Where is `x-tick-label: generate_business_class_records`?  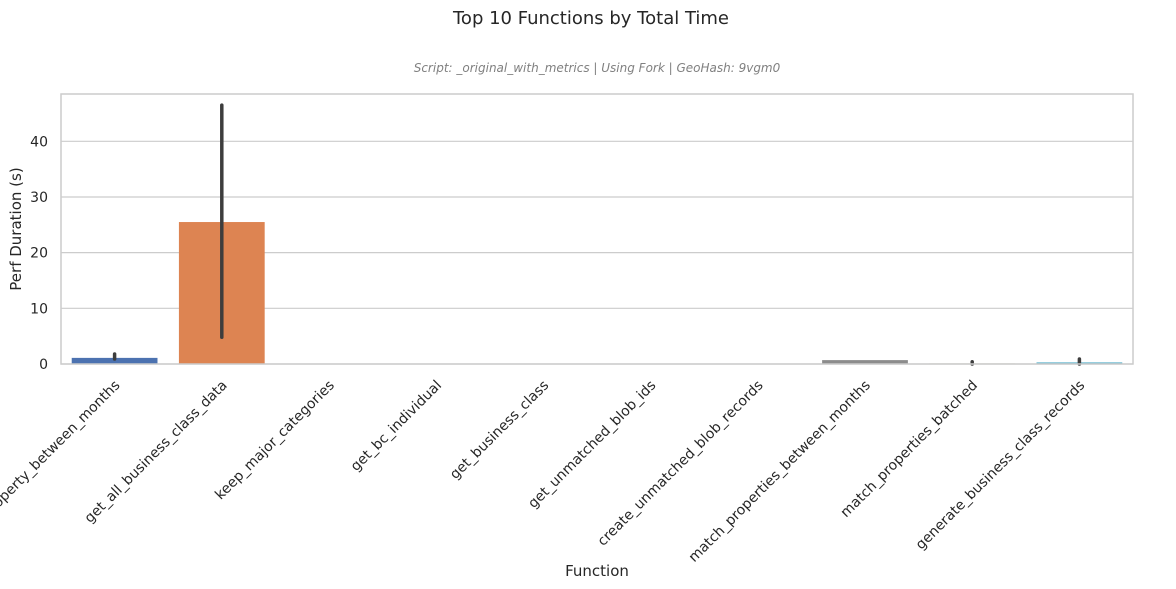 x-tick-label: generate_business_class_records is located at coordinates (1001, 466).